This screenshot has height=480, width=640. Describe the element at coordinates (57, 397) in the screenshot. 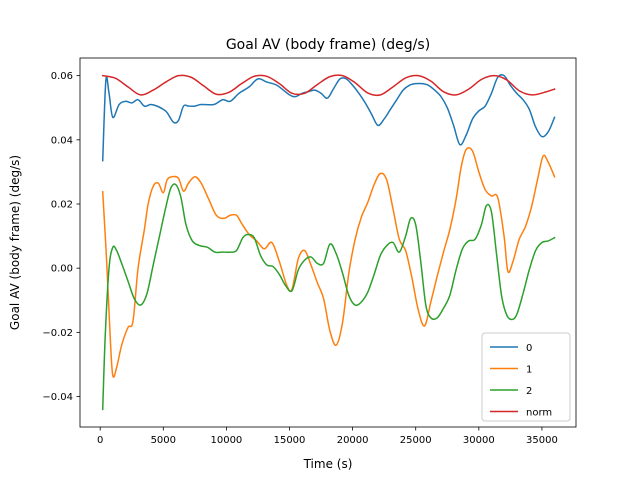

I see `y-tick-label: −0.04` at that location.